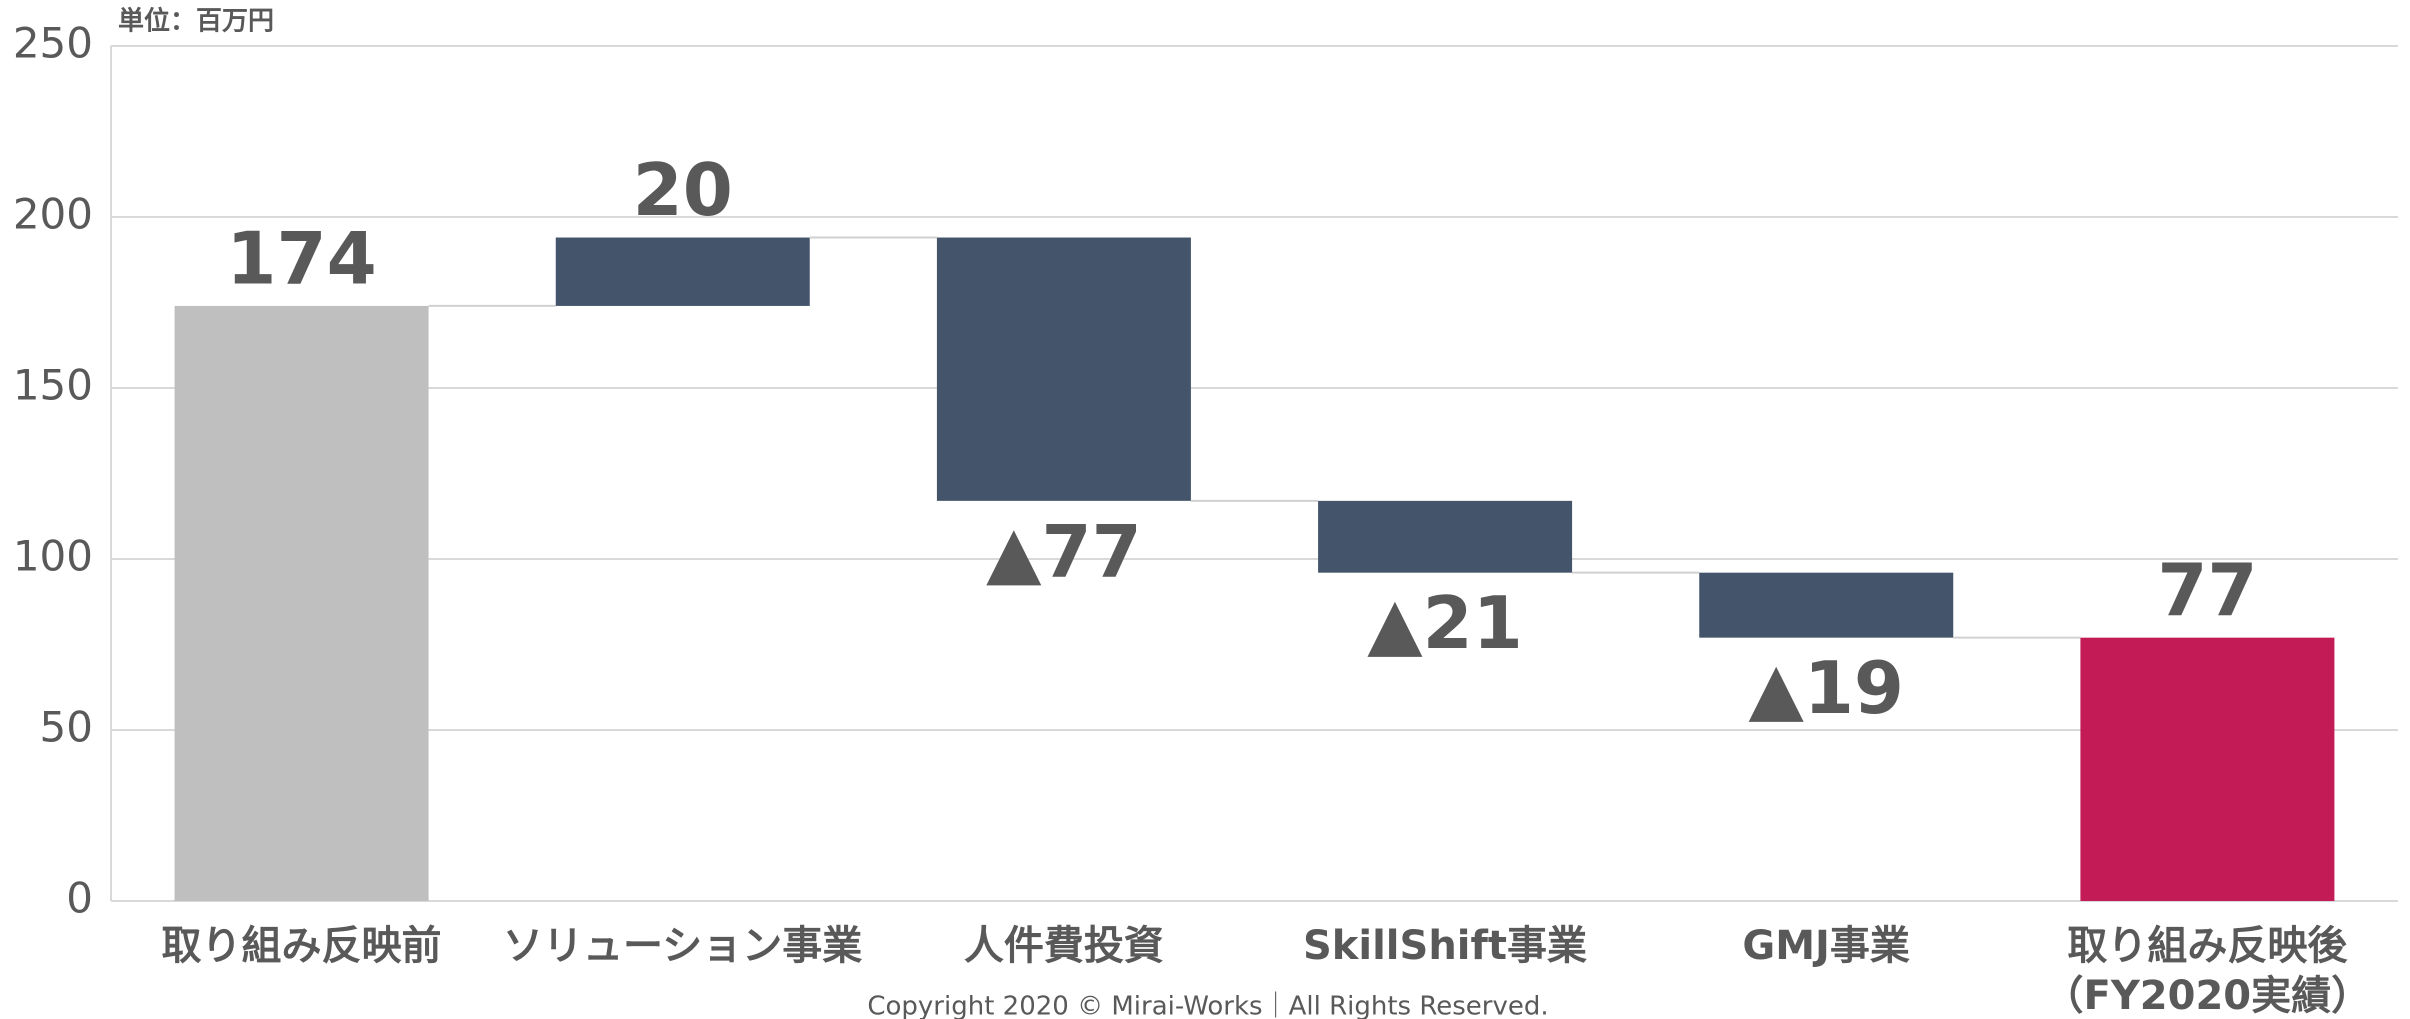  What do you see at coordinates (53, 385) in the screenshot?
I see `y-tick-label: 150` at bounding box center [53, 385].